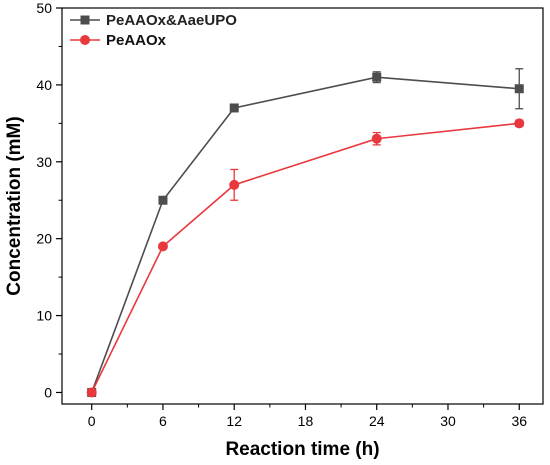 The width and height of the screenshot is (550, 465). I want to click on x-tick-label: 12, so click(234, 421).